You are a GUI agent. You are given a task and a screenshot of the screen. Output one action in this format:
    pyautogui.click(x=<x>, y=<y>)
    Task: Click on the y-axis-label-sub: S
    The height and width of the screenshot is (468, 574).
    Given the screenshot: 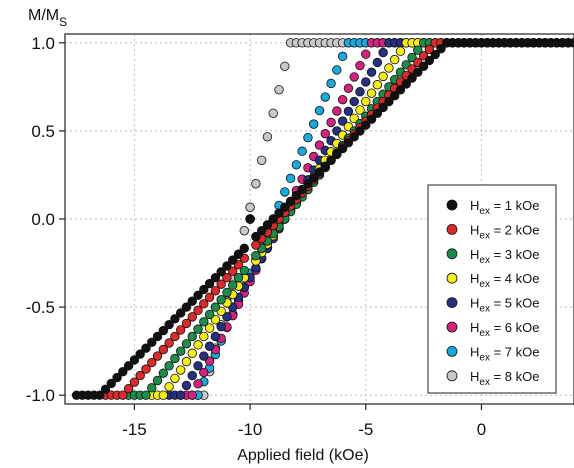 What is the action you would take?
    pyautogui.click(x=63, y=22)
    